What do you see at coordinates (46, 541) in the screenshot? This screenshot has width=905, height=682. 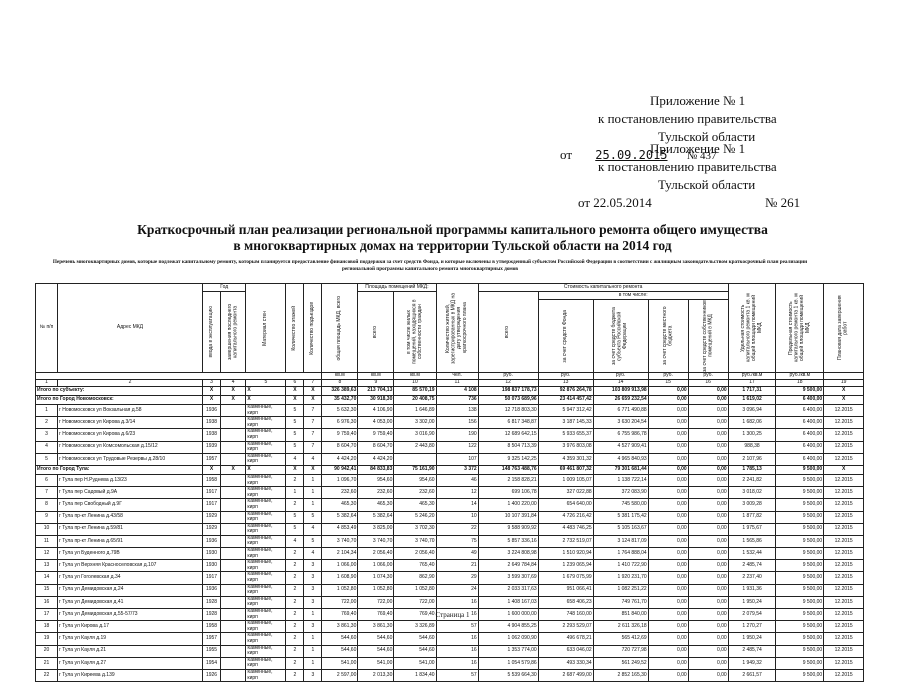 I see `row-number: 11` at bounding box center [46, 541].